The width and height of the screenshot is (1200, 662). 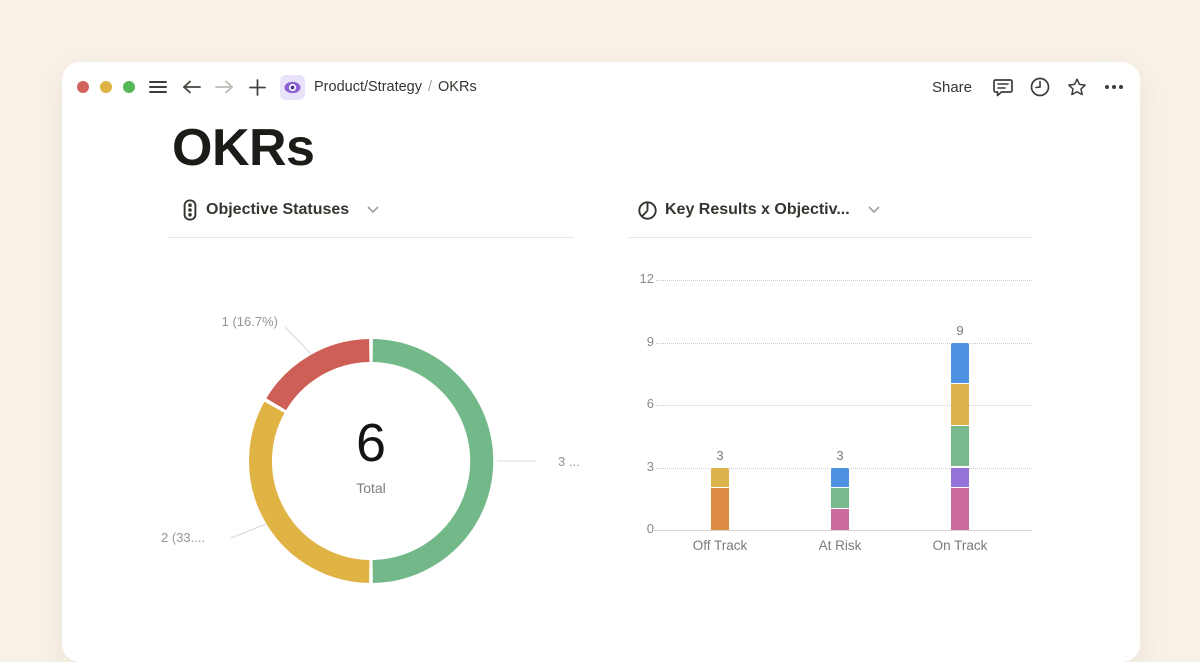 I want to click on donut-chart-header: Objective Statuses, so click(x=371, y=210).